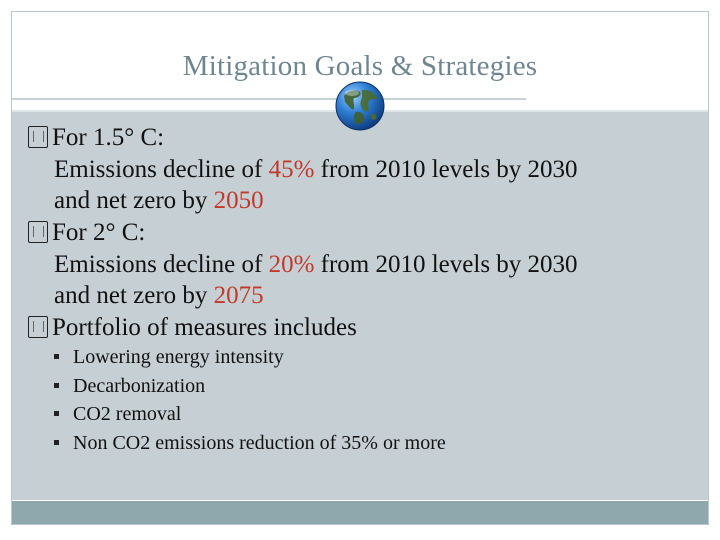  Describe the element at coordinates (129, 386) in the screenshot. I see `sub-bullet-2: Decarbonization` at that location.